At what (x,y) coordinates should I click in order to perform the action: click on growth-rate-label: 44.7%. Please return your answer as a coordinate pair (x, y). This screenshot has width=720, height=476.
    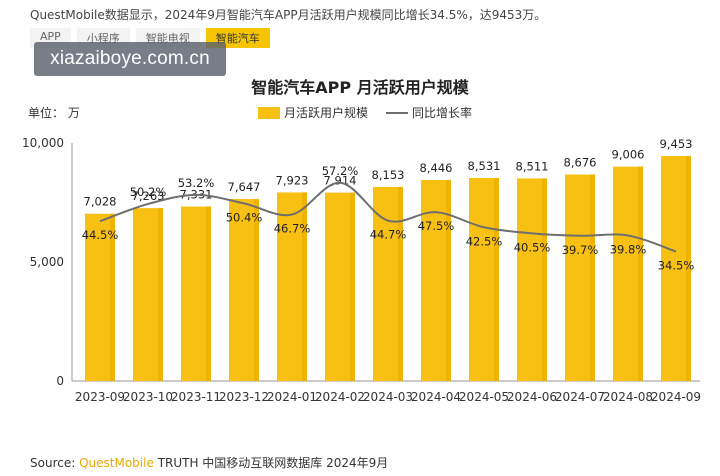
    Looking at the image, I should click on (388, 235).